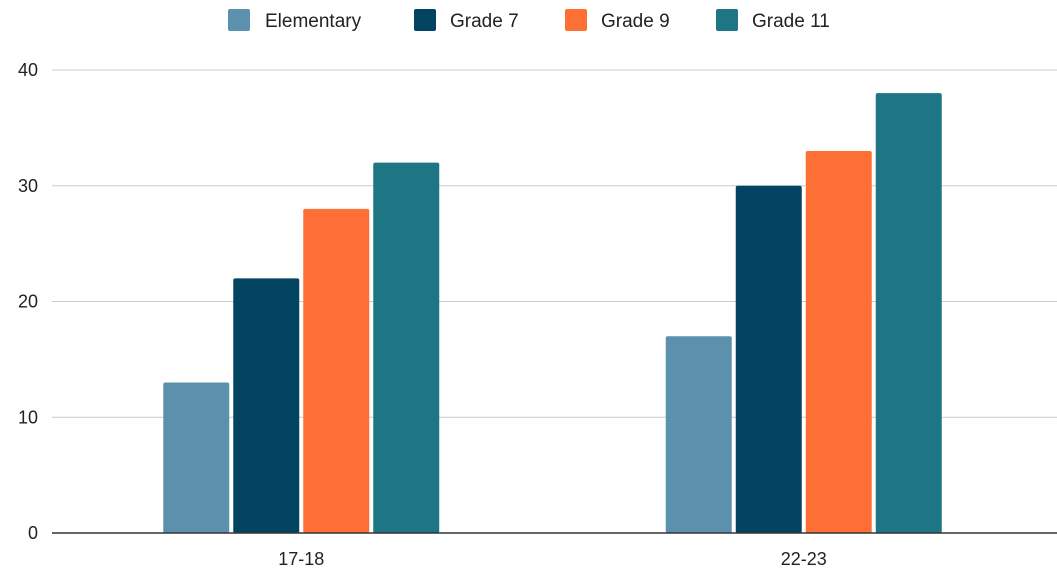 Image resolution: width=1057 pixels, height=576 pixels. What do you see at coordinates (635, 21) in the screenshot?
I see `legend-label: Grade 9` at bounding box center [635, 21].